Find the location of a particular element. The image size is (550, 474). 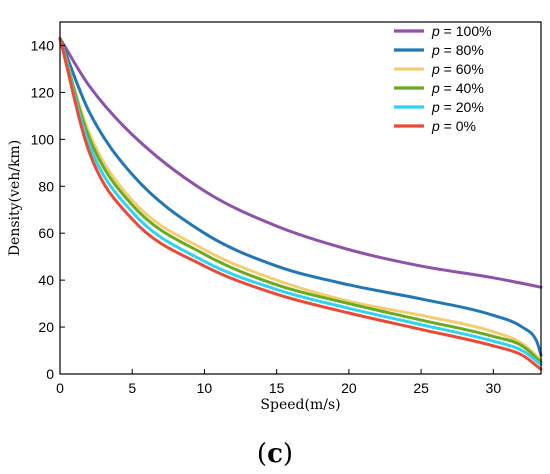

y-tick-label: 60 is located at coordinates (46, 233).